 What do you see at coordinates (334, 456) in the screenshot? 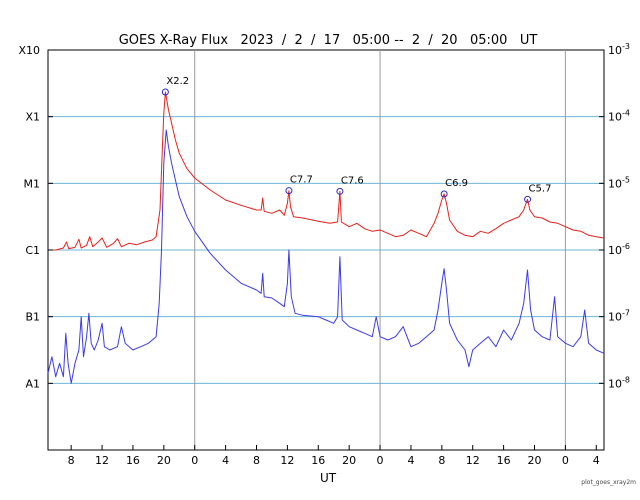
I see `x-axis: 8 12 16 20 0 4 8 12 16 20 0 4 8 12 16 20 0 4` at bounding box center [334, 456].